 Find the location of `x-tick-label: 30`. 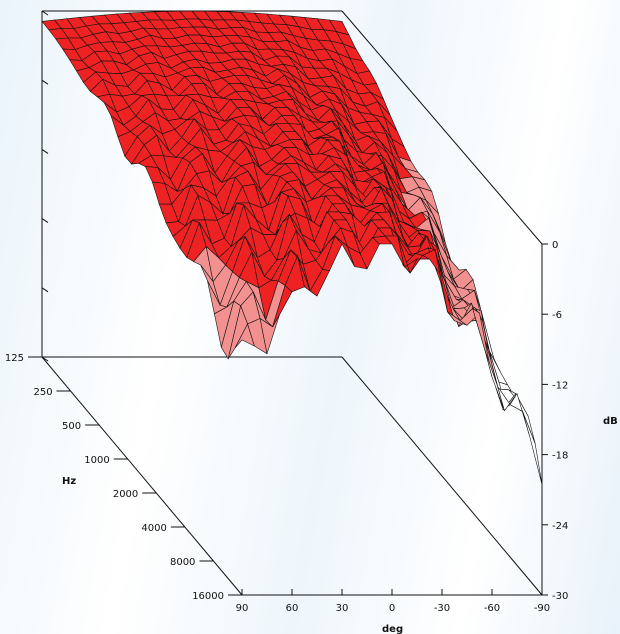

x-tick-label: 30 is located at coordinates (342, 608).